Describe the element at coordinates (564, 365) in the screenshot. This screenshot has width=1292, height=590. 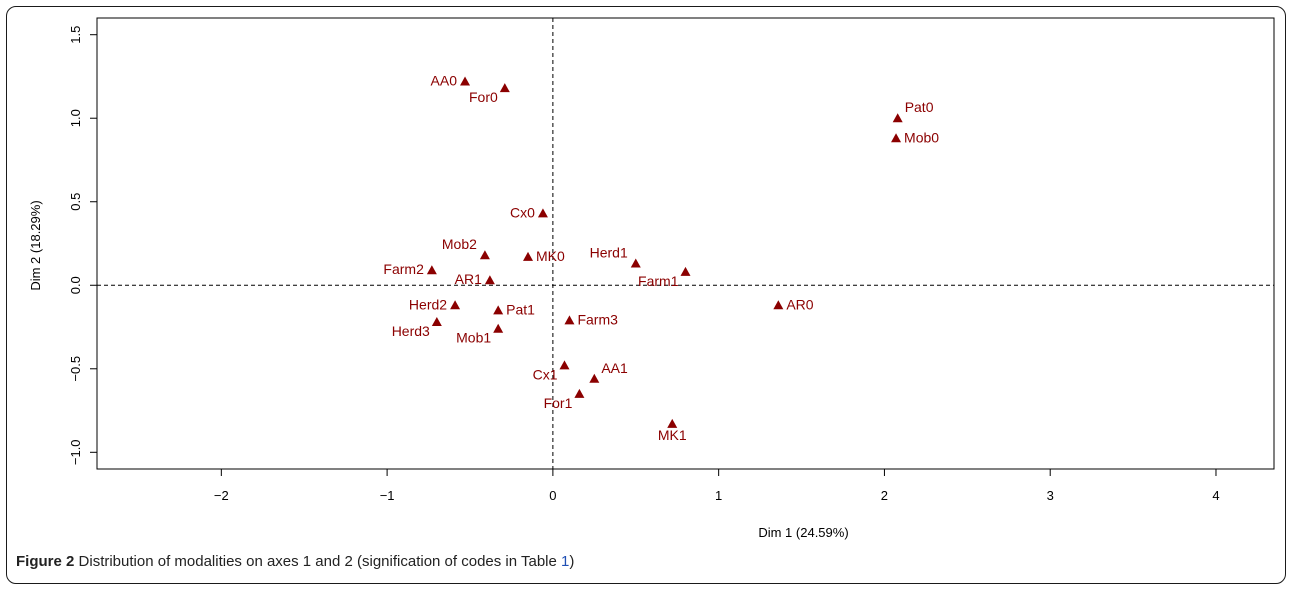
I see `point-marker-cx1` at that location.